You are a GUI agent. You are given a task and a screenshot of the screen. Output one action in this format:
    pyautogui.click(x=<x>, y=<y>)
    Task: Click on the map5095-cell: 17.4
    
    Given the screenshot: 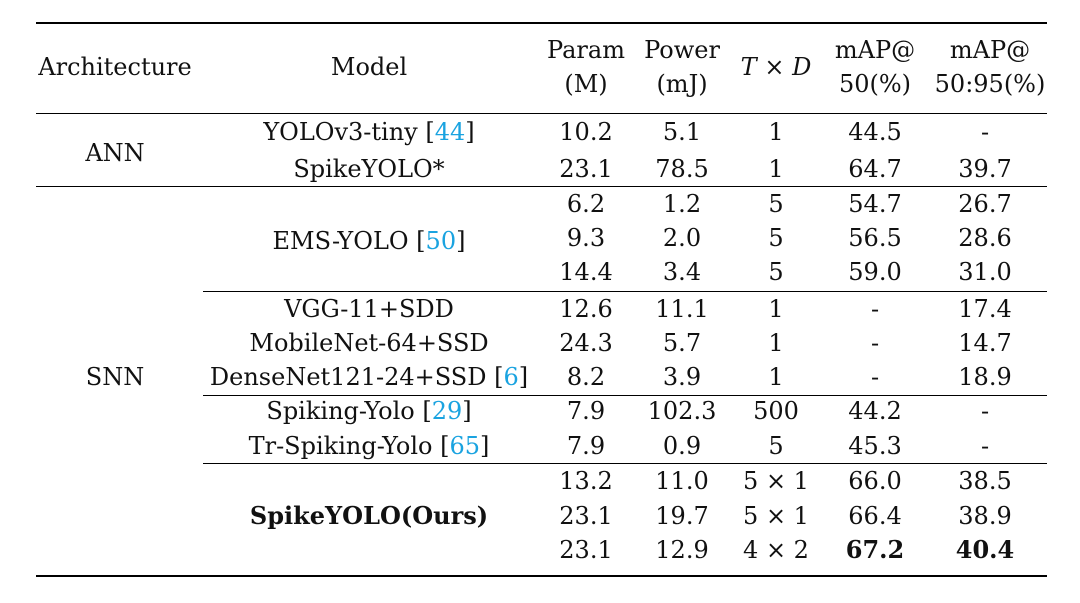 What is the action you would take?
    pyautogui.click(x=985, y=309)
    